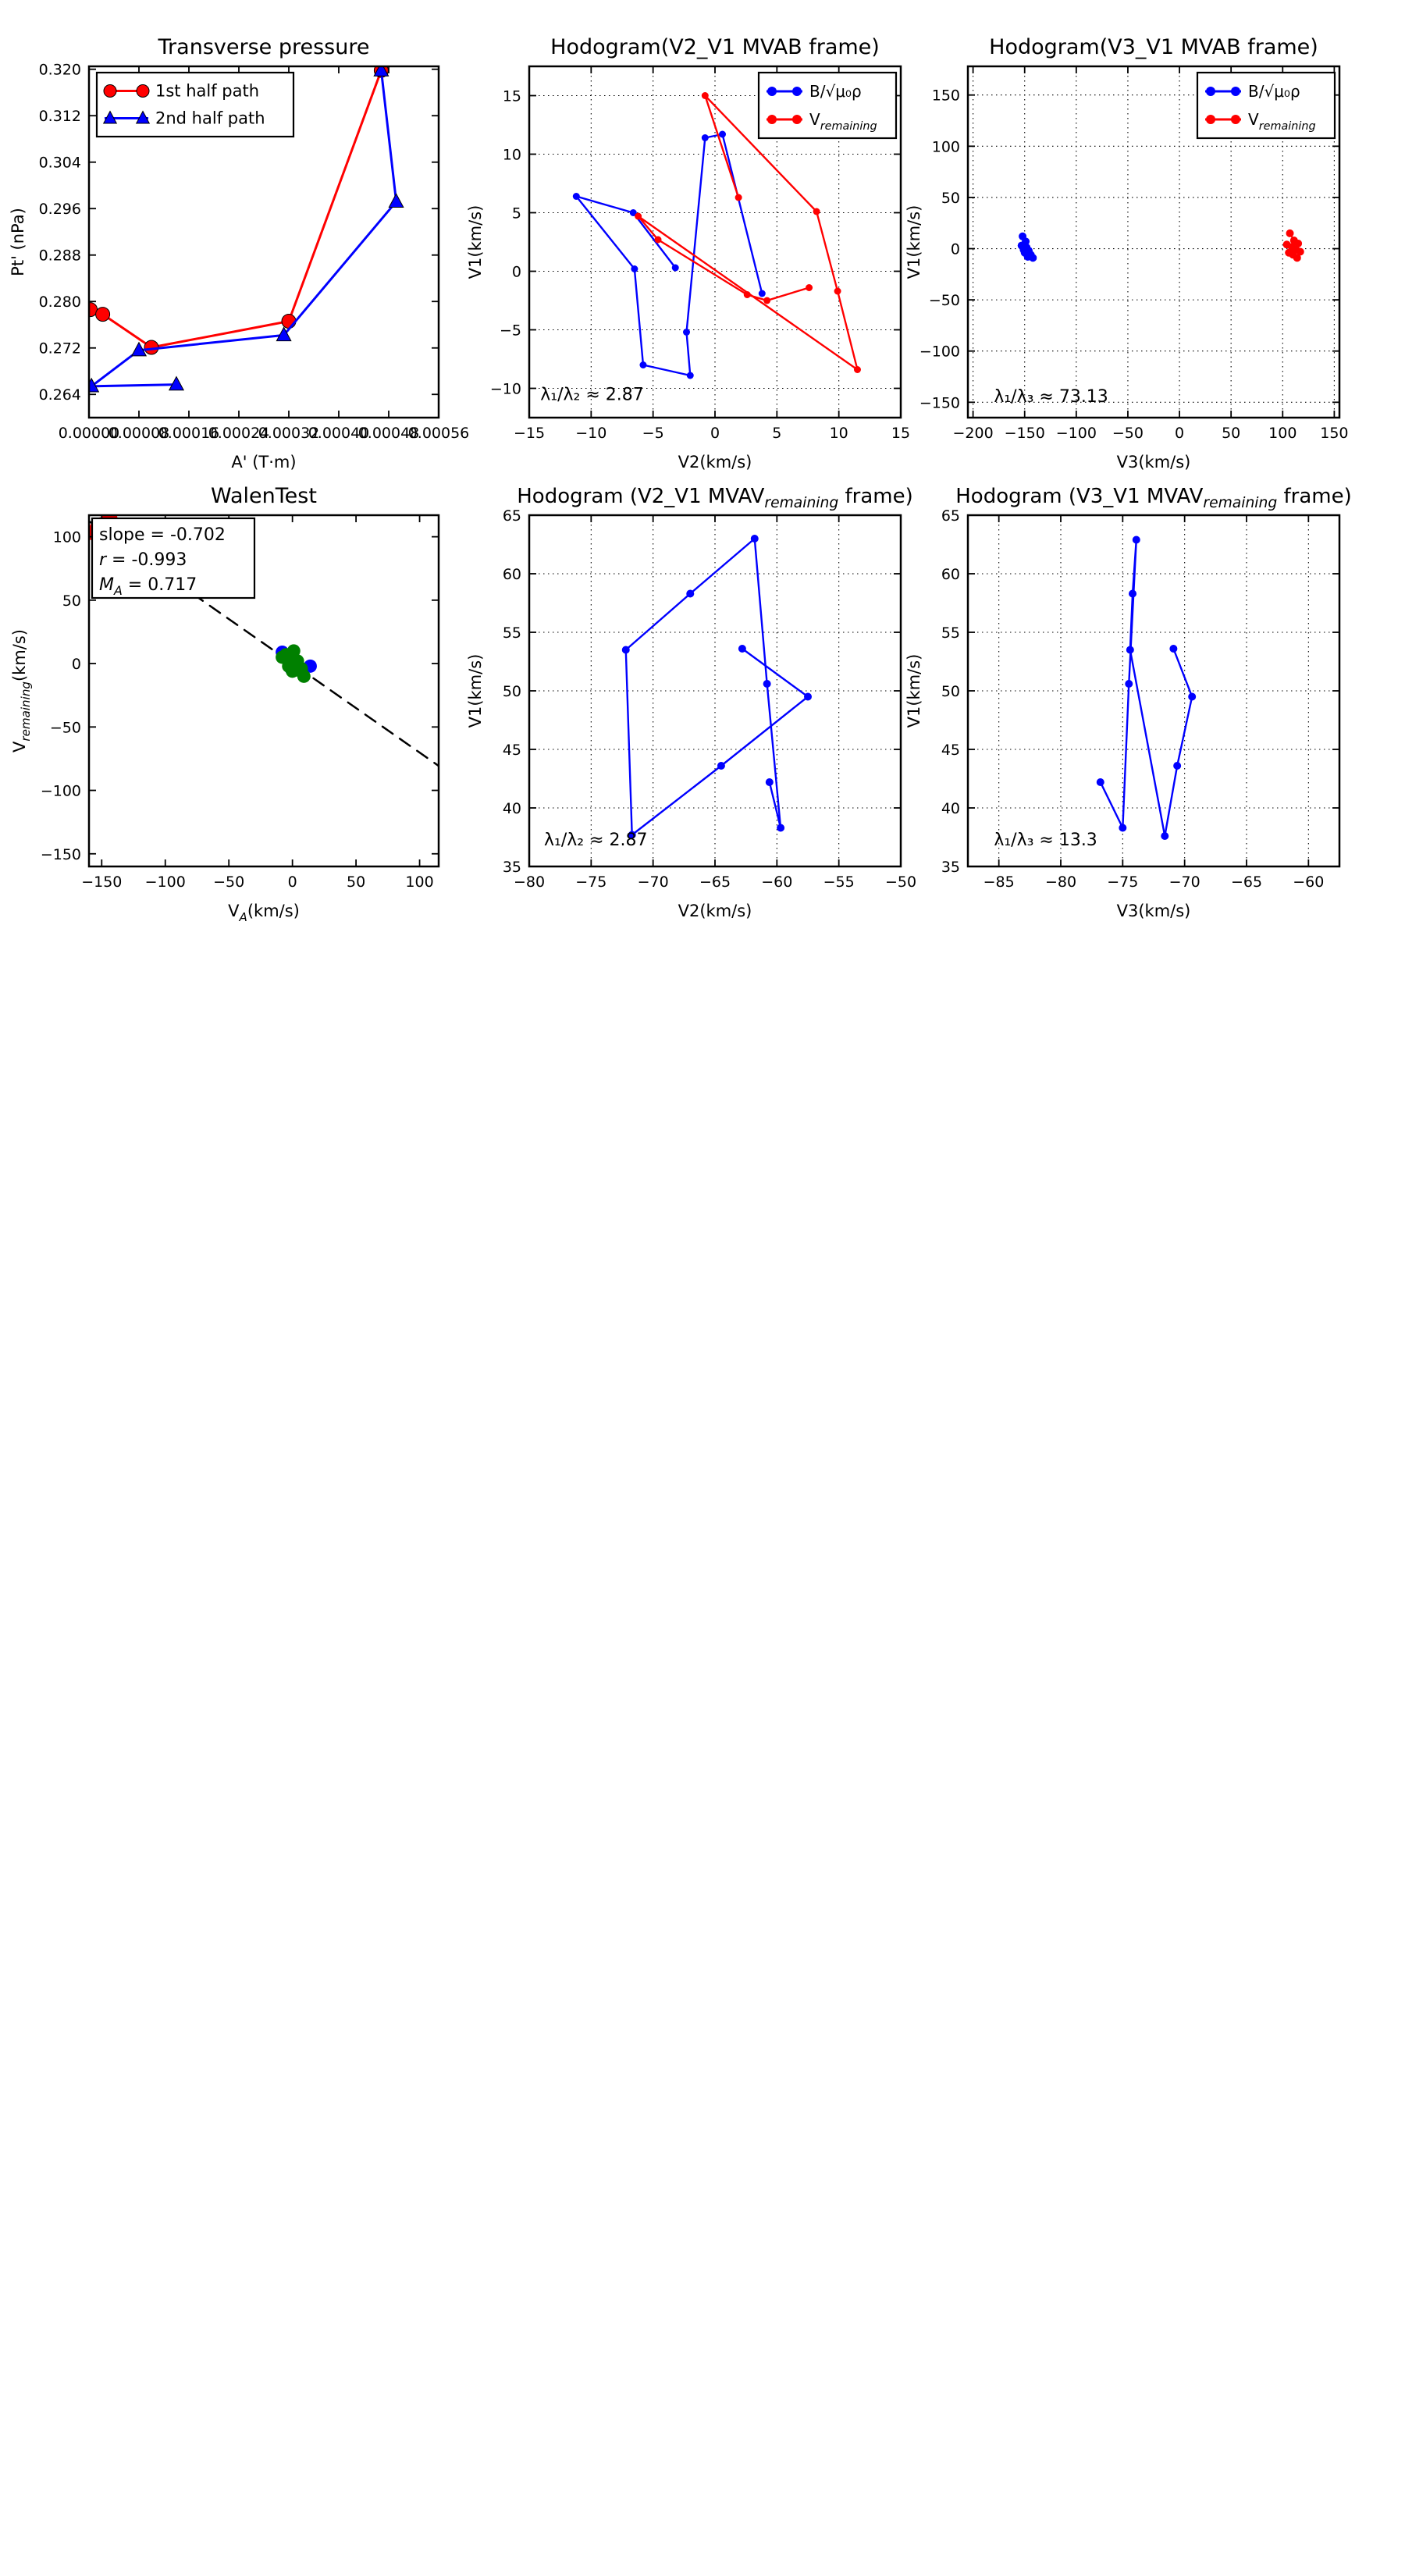  What do you see at coordinates (951, 808) in the screenshot?
I see `y-tick-label: 40` at bounding box center [951, 808].